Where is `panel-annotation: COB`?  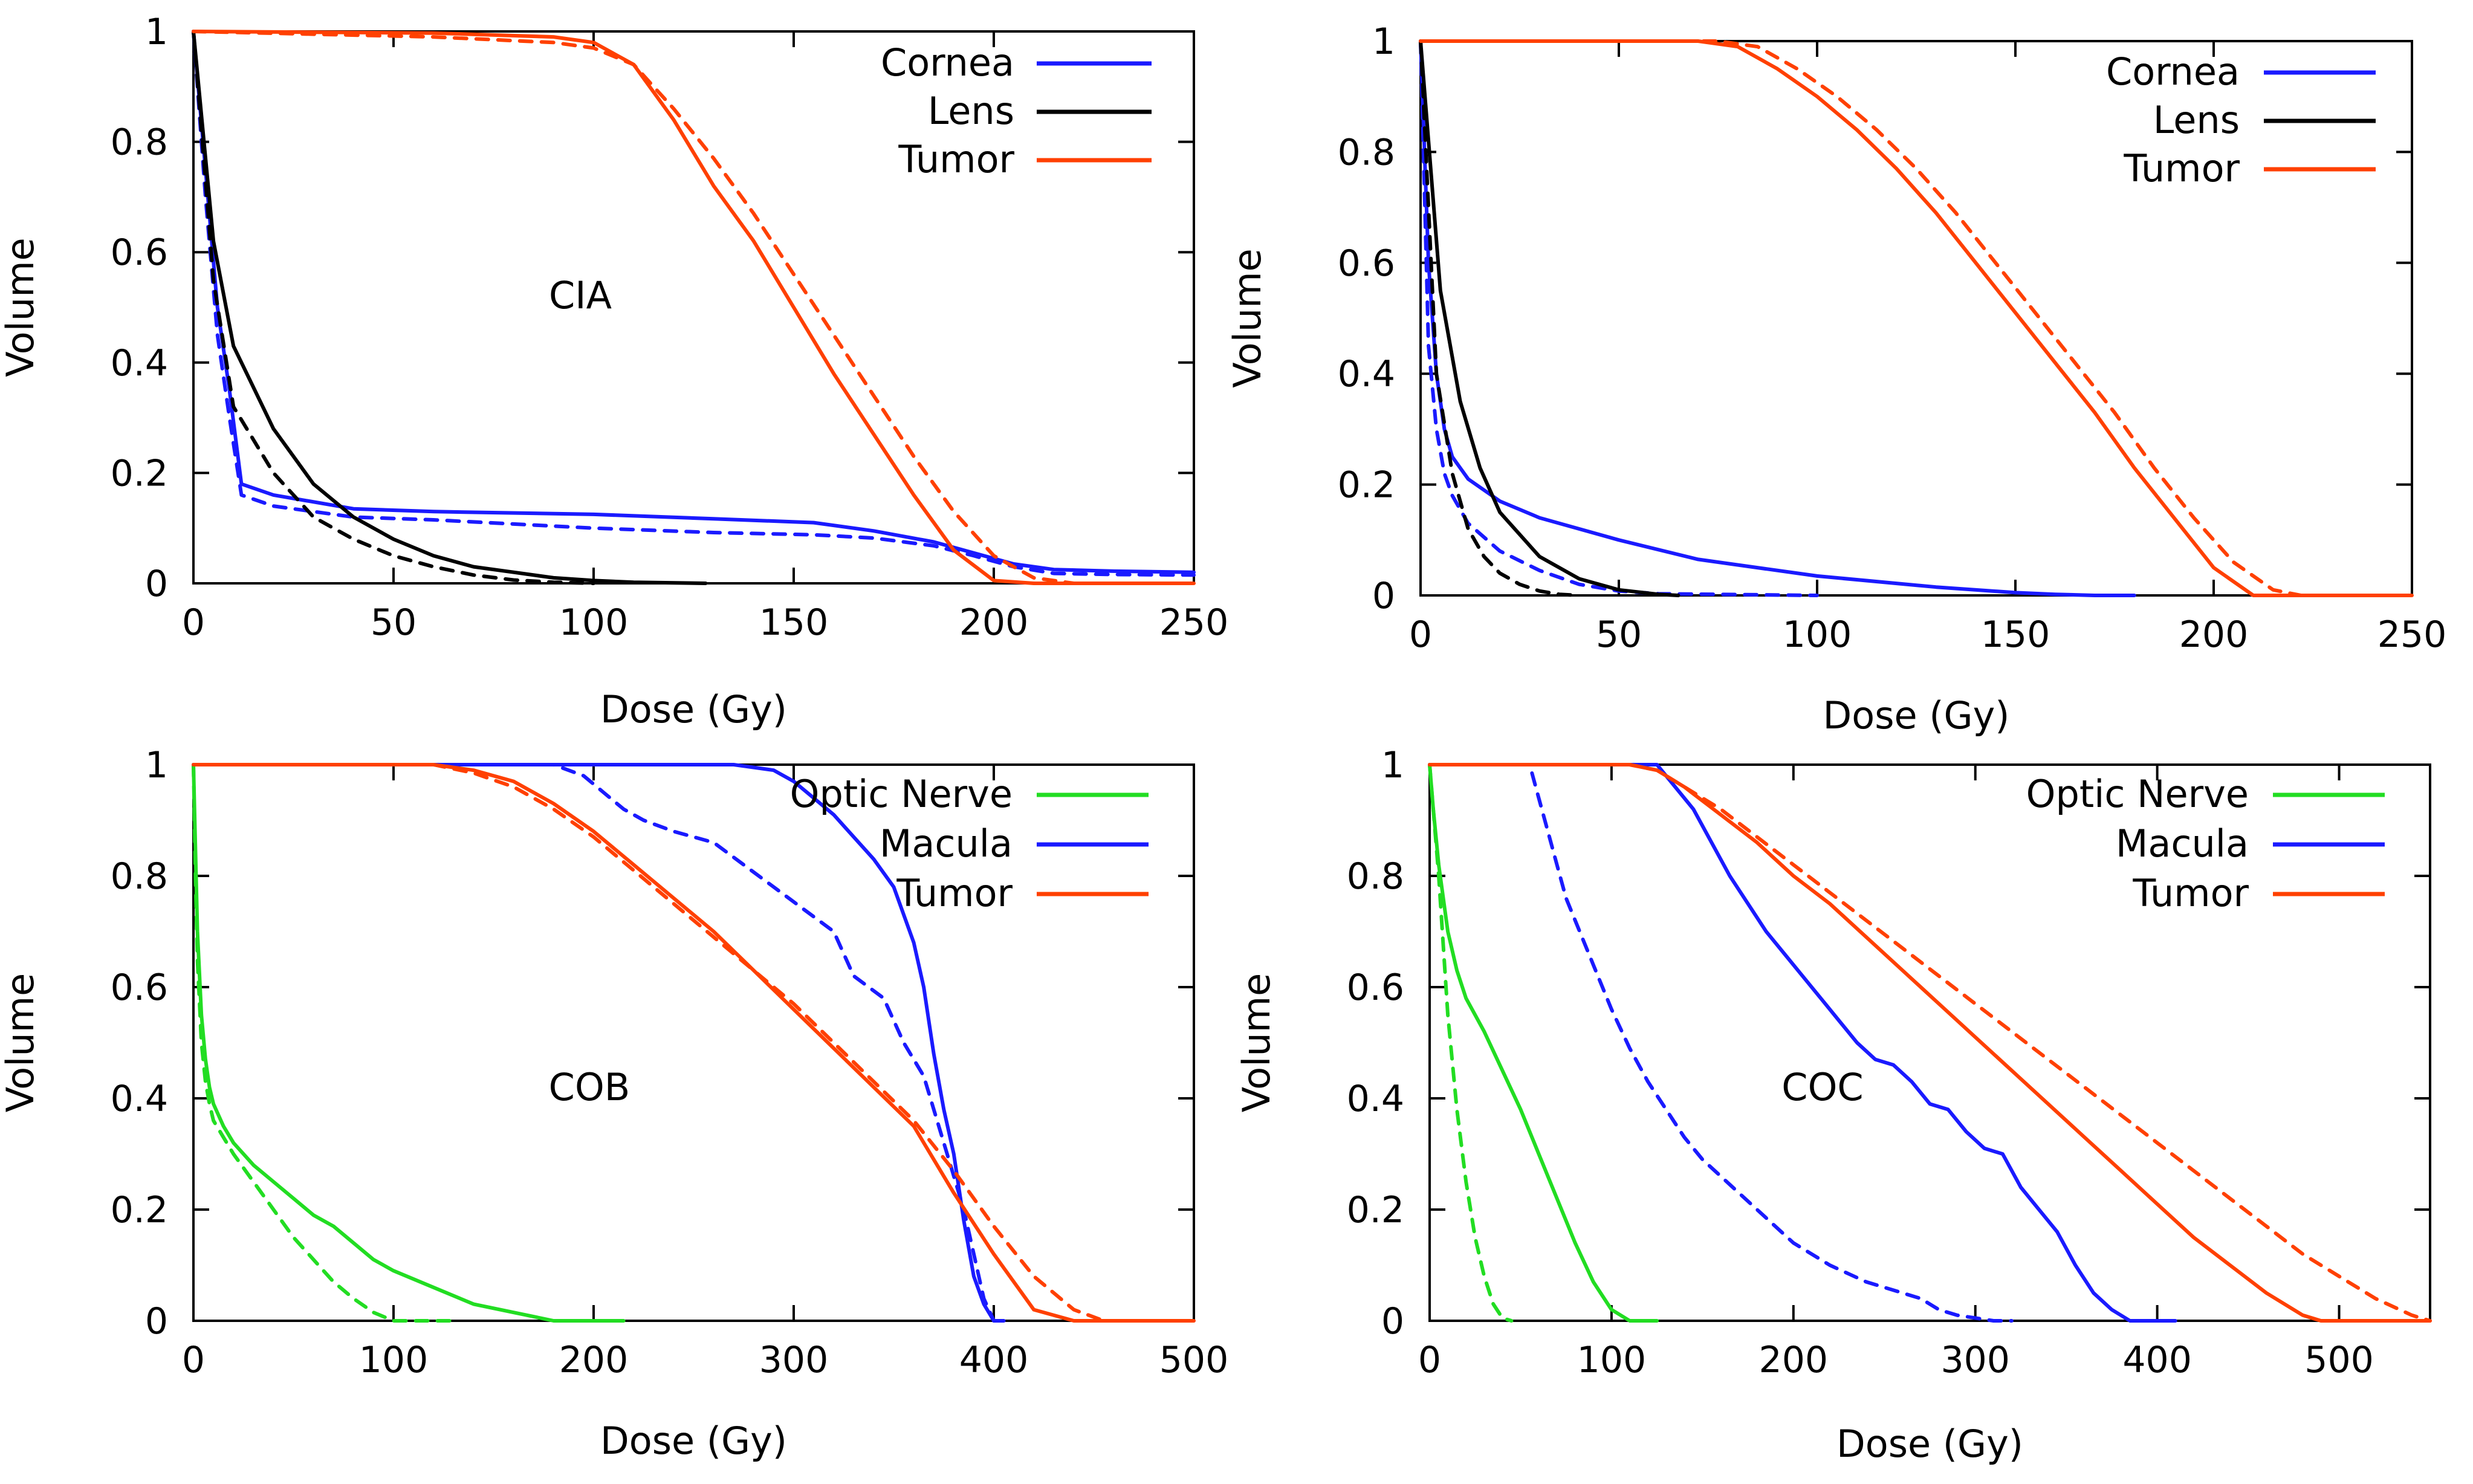
panel-annotation: COB is located at coordinates (589, 1087).